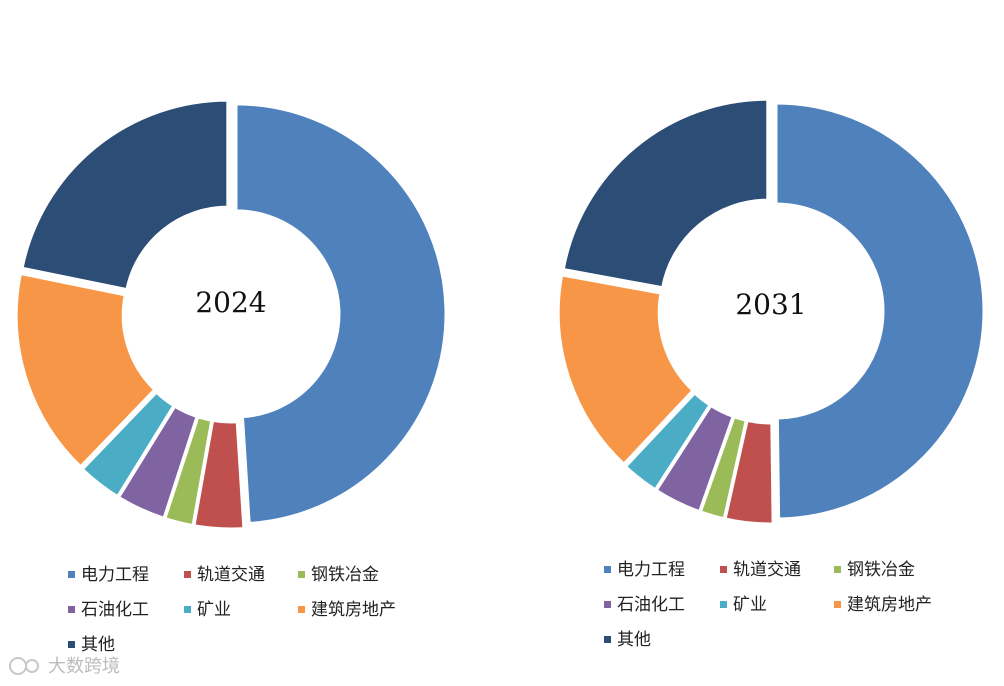 This screenshot has width=1004, height=686. Describe the element at coordinates (84, 666) in the screenshot. I see `watermark-text: 大数跨境` at that location.